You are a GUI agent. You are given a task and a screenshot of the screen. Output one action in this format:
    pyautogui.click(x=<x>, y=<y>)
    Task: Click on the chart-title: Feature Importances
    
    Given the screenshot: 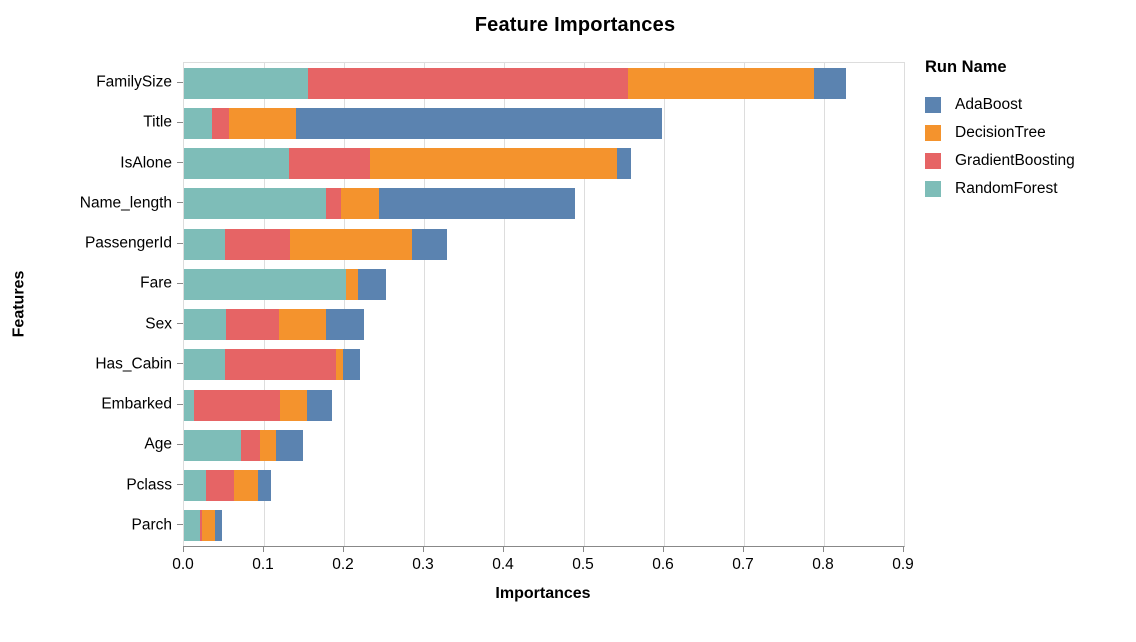 What is the action you would take?
    pyautogui.click(x=575, y=25)
    